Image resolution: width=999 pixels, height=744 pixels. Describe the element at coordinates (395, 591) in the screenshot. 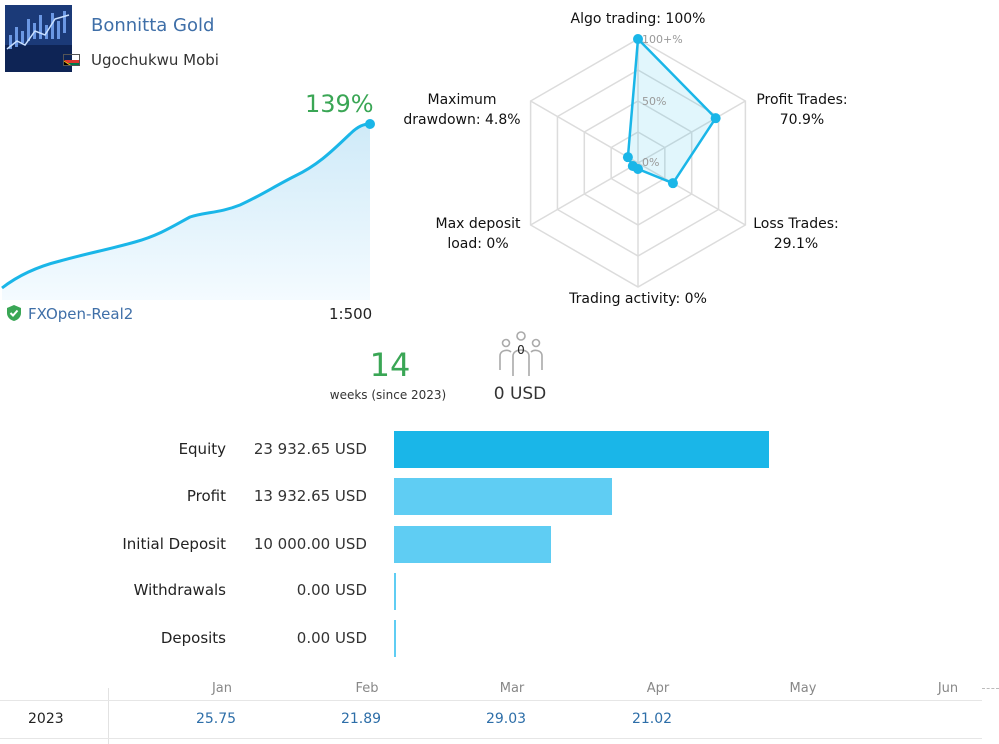

I see `balance-bar-withdrawals` at that location.